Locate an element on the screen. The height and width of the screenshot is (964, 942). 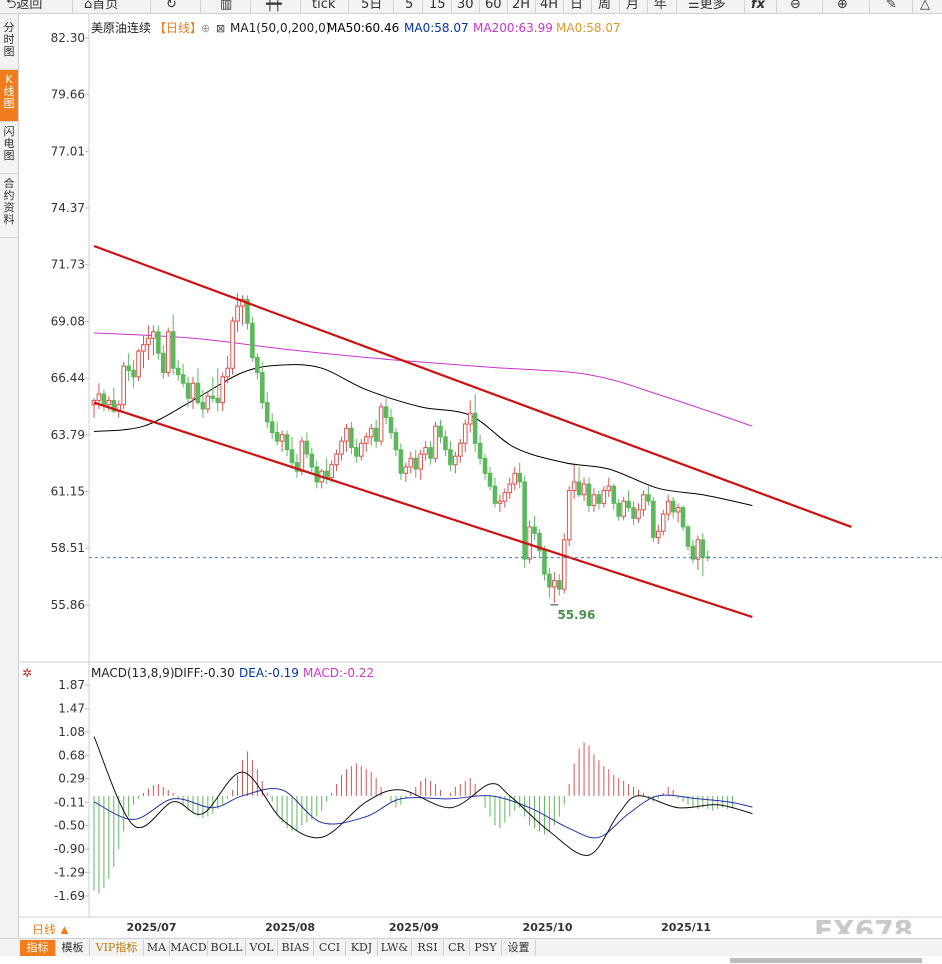
period-60min-button: 60 is located at coordinates (493, 6).